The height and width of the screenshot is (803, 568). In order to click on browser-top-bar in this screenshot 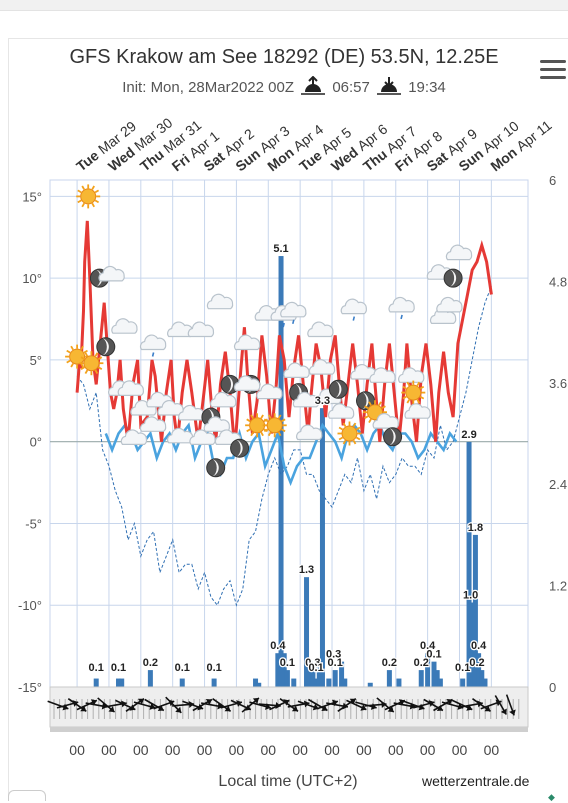, I will do `click(284, 5)`.